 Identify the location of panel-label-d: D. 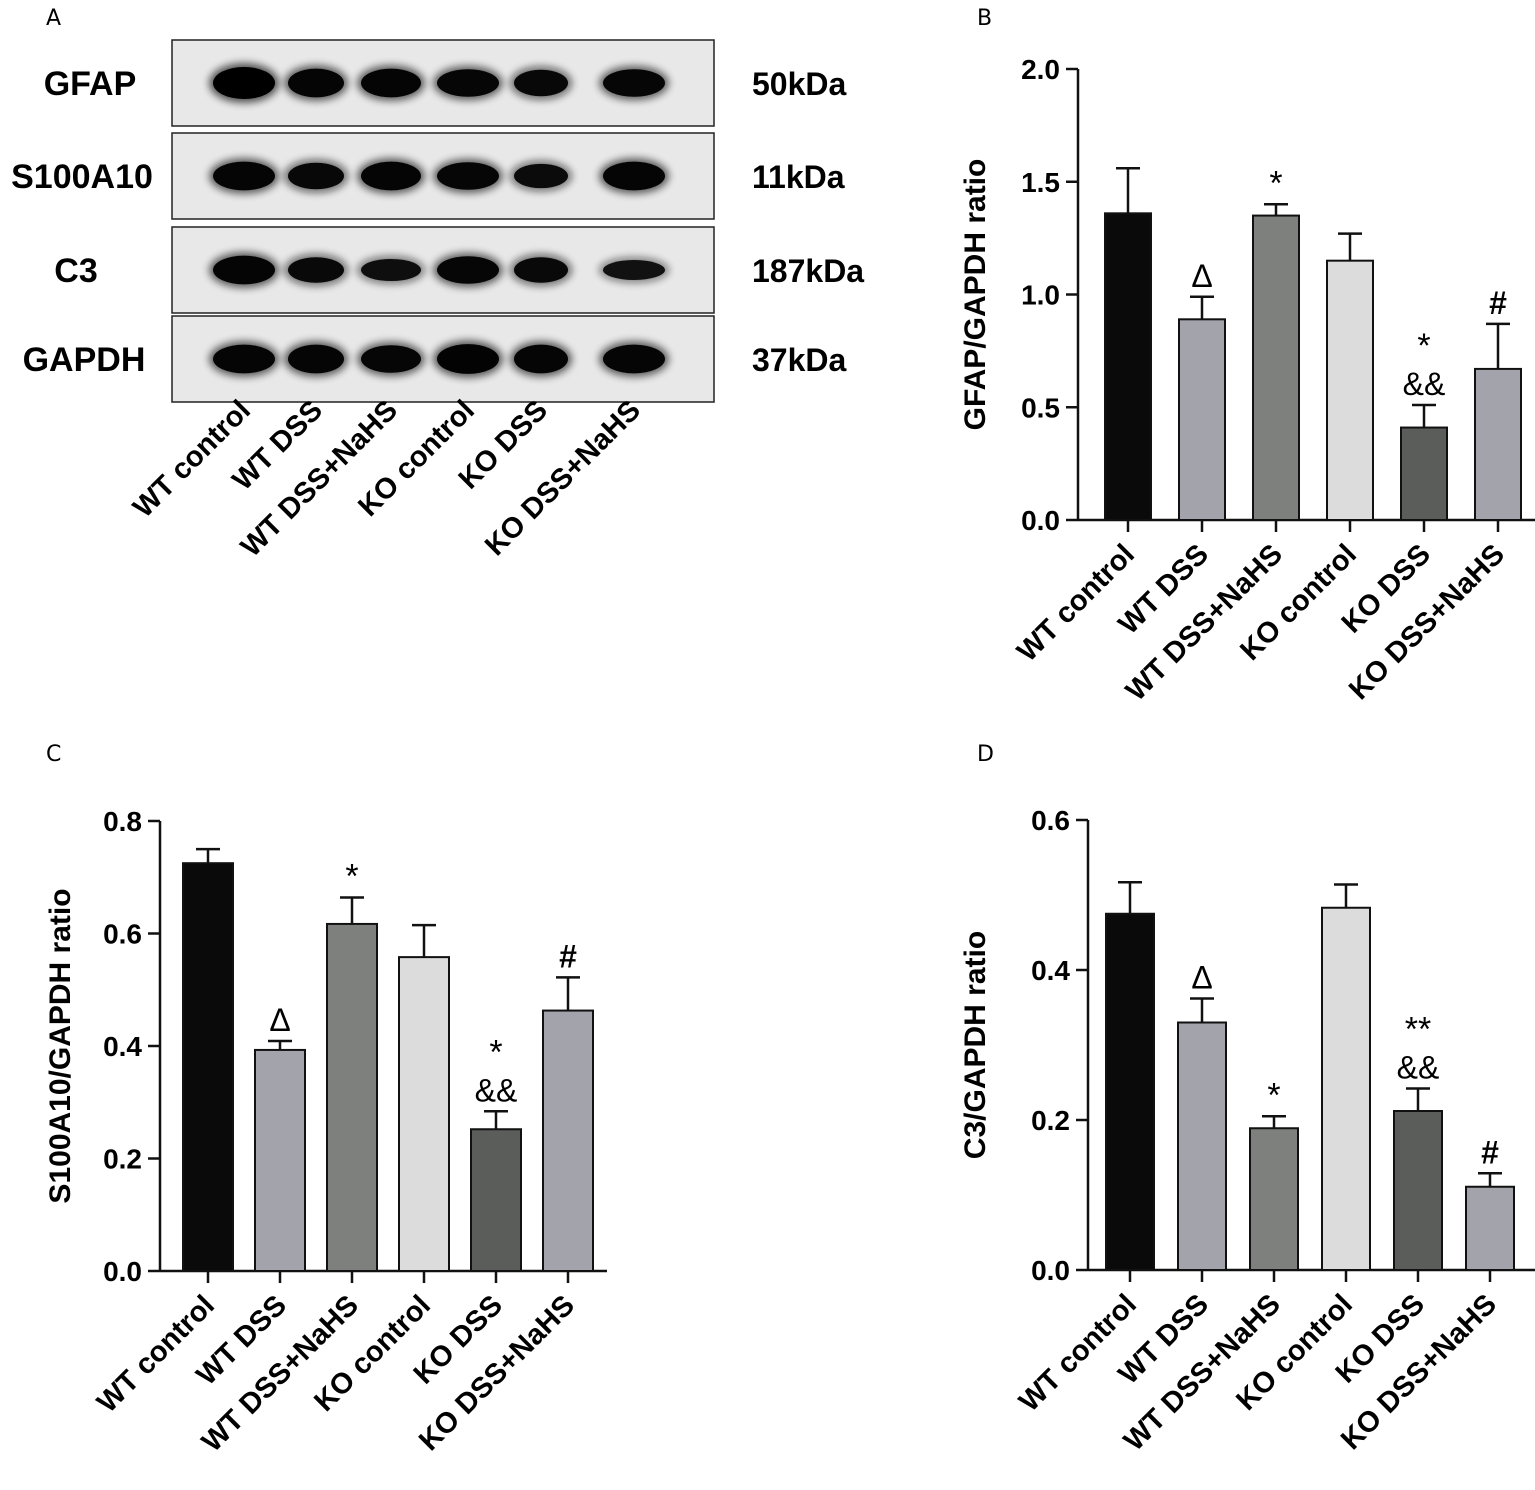
(985, 754).